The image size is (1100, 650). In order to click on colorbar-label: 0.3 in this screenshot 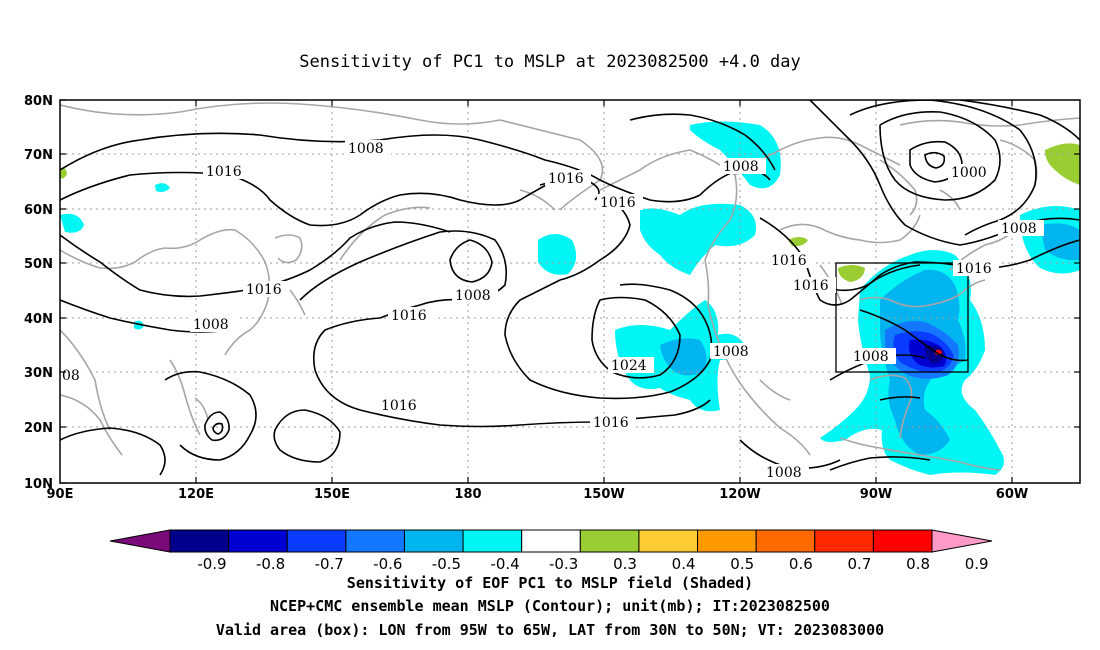, I will do `click(625, 564)`.